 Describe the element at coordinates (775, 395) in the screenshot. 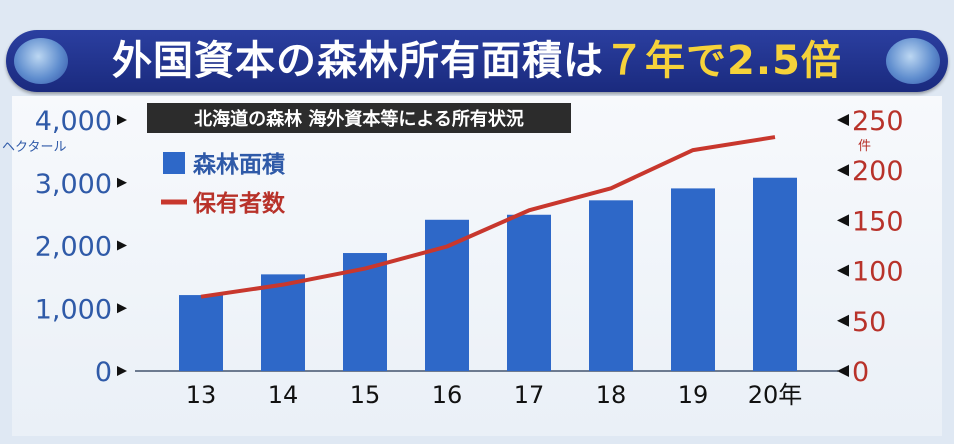

I see `x-tick-label: 20年` at that location.